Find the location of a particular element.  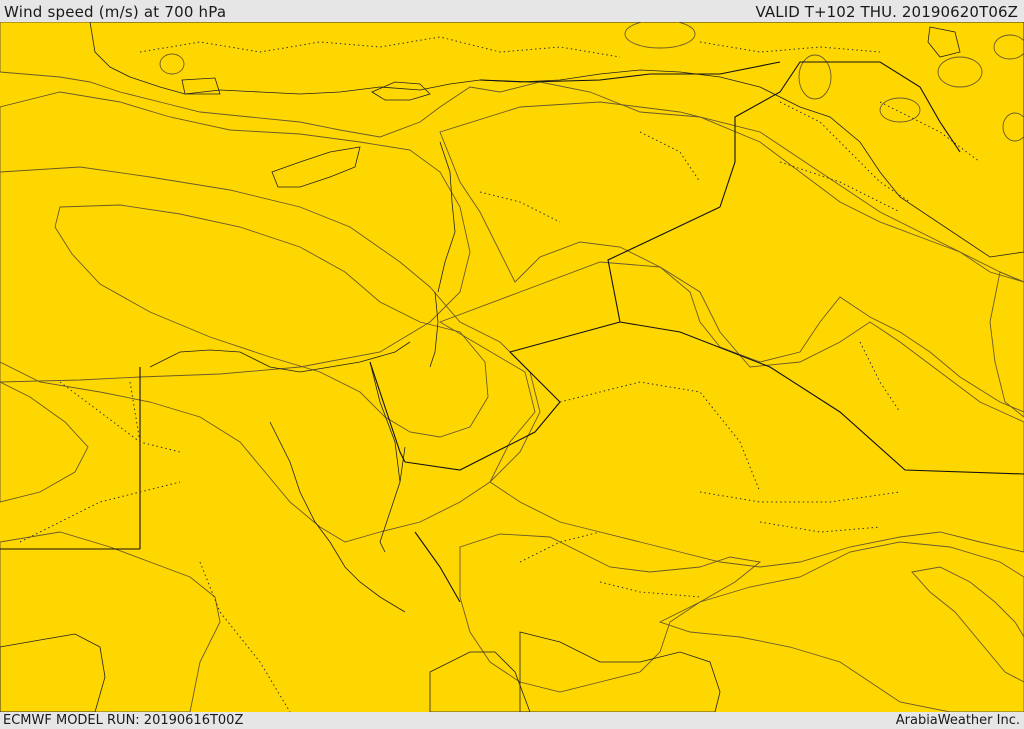

band-light-east-blob is located at coordinates (1006, 344).